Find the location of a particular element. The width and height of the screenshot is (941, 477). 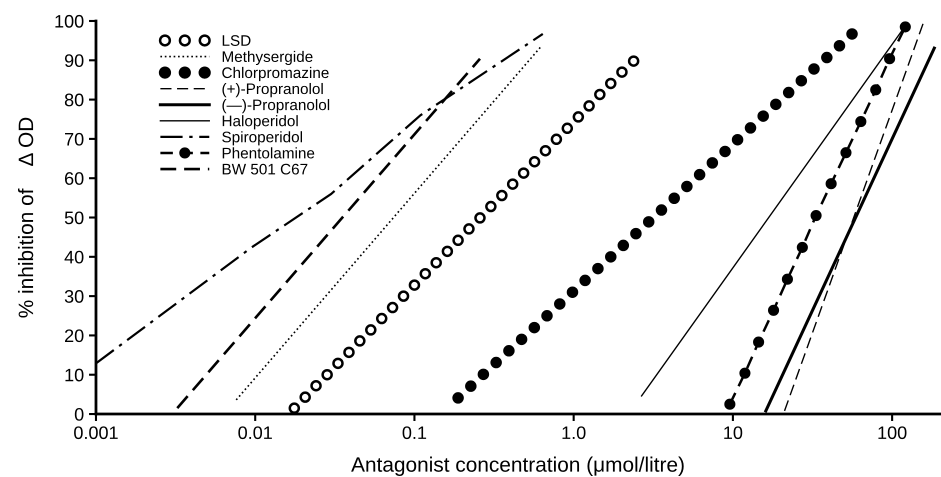

legend-label: Haloperidol is located at coordinates (260, 122).